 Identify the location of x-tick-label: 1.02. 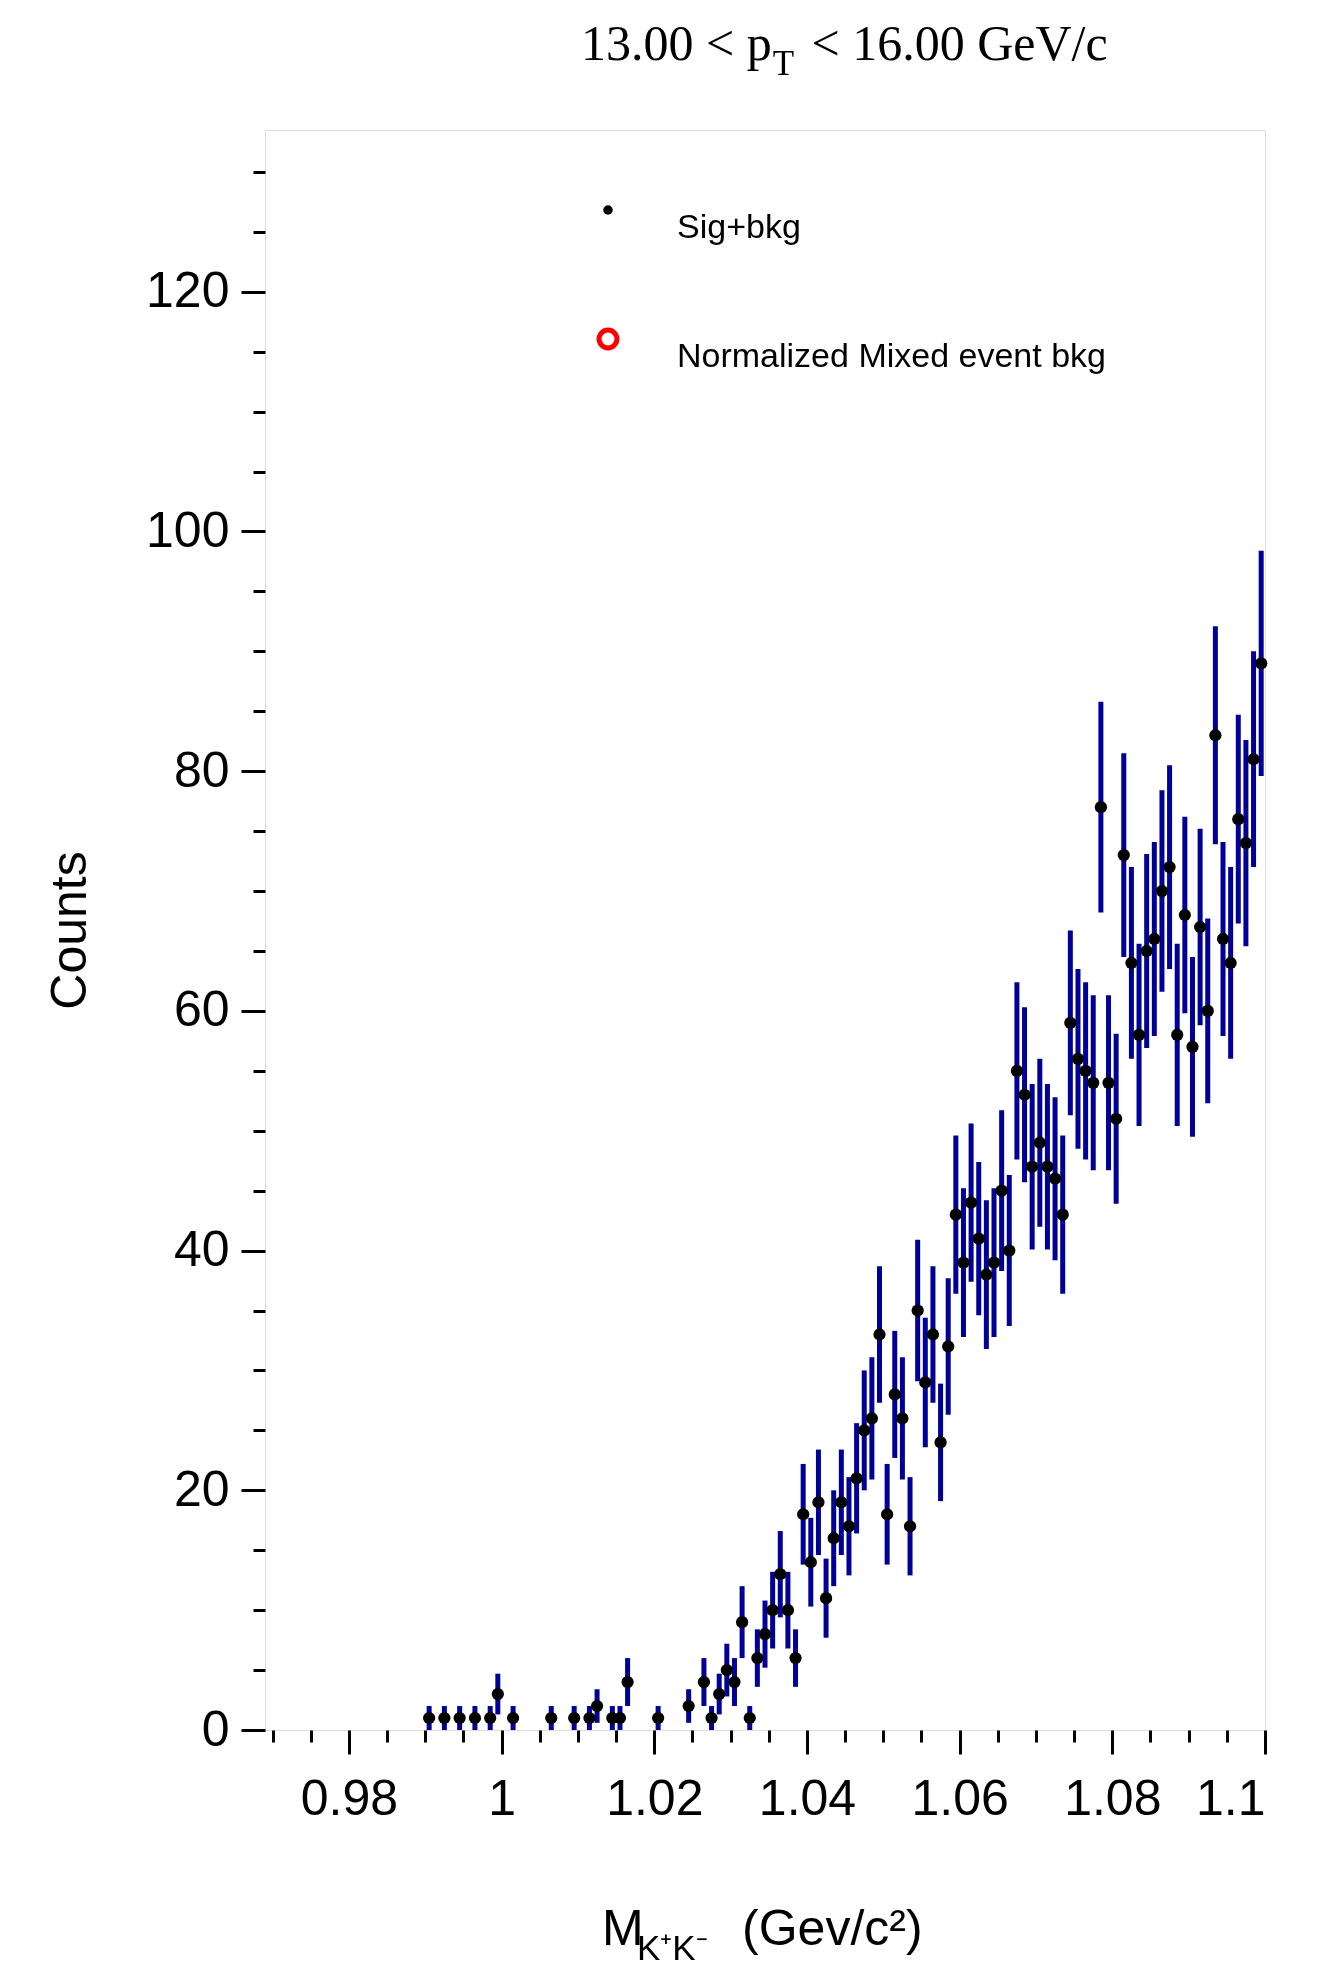
(655, 1797).